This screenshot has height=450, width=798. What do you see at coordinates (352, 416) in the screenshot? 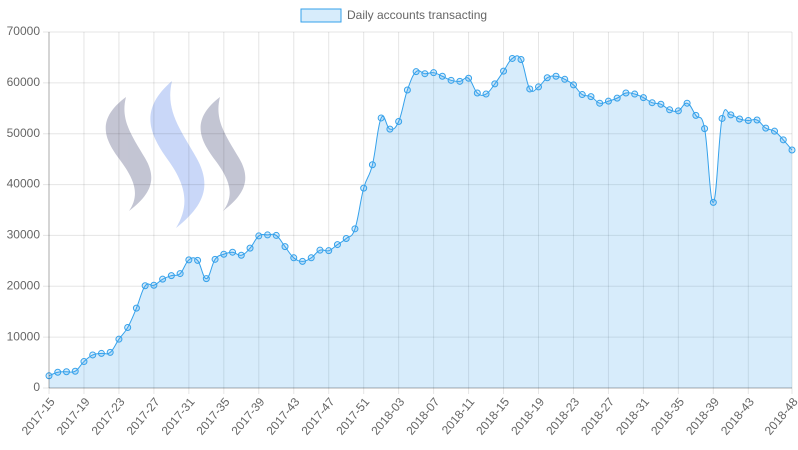
I see `x-tick-label: 2017-51` at bounding box center [352, 416].